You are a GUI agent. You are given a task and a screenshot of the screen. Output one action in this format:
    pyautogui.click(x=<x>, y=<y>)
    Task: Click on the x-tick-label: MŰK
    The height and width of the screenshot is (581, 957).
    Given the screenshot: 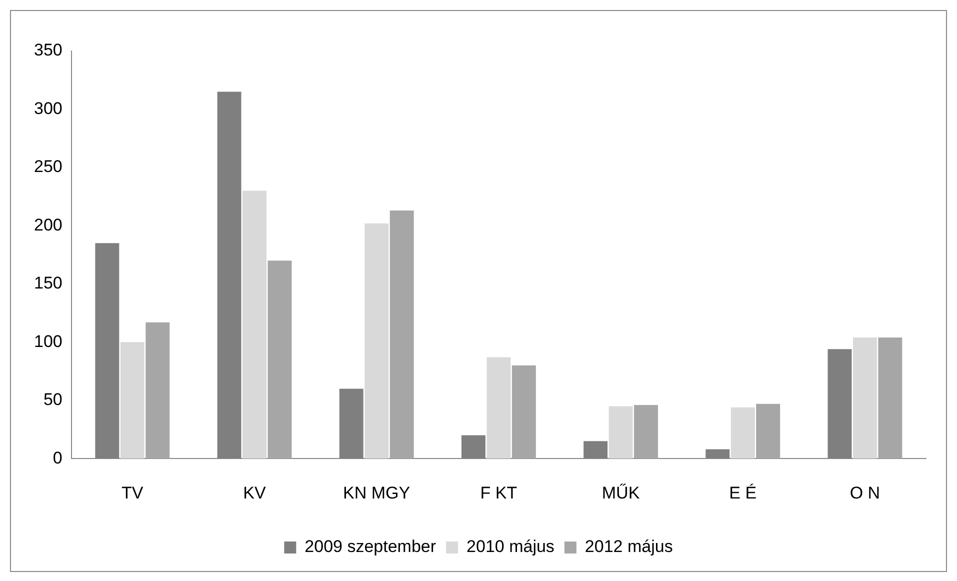 What is the action you would take?
    pyautogui.click(x=621, y=492)
    